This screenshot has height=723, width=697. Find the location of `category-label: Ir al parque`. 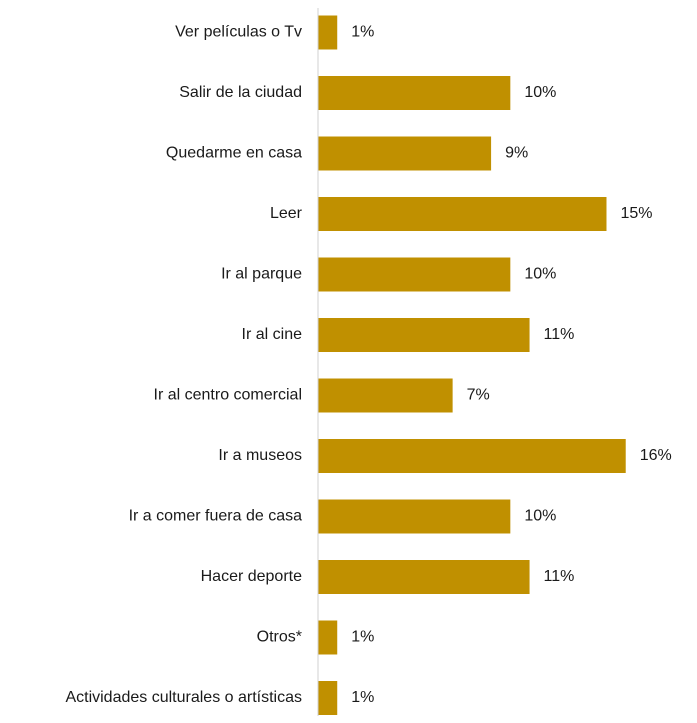

category-label: Ir al parque is located at coordinates (261, 274).